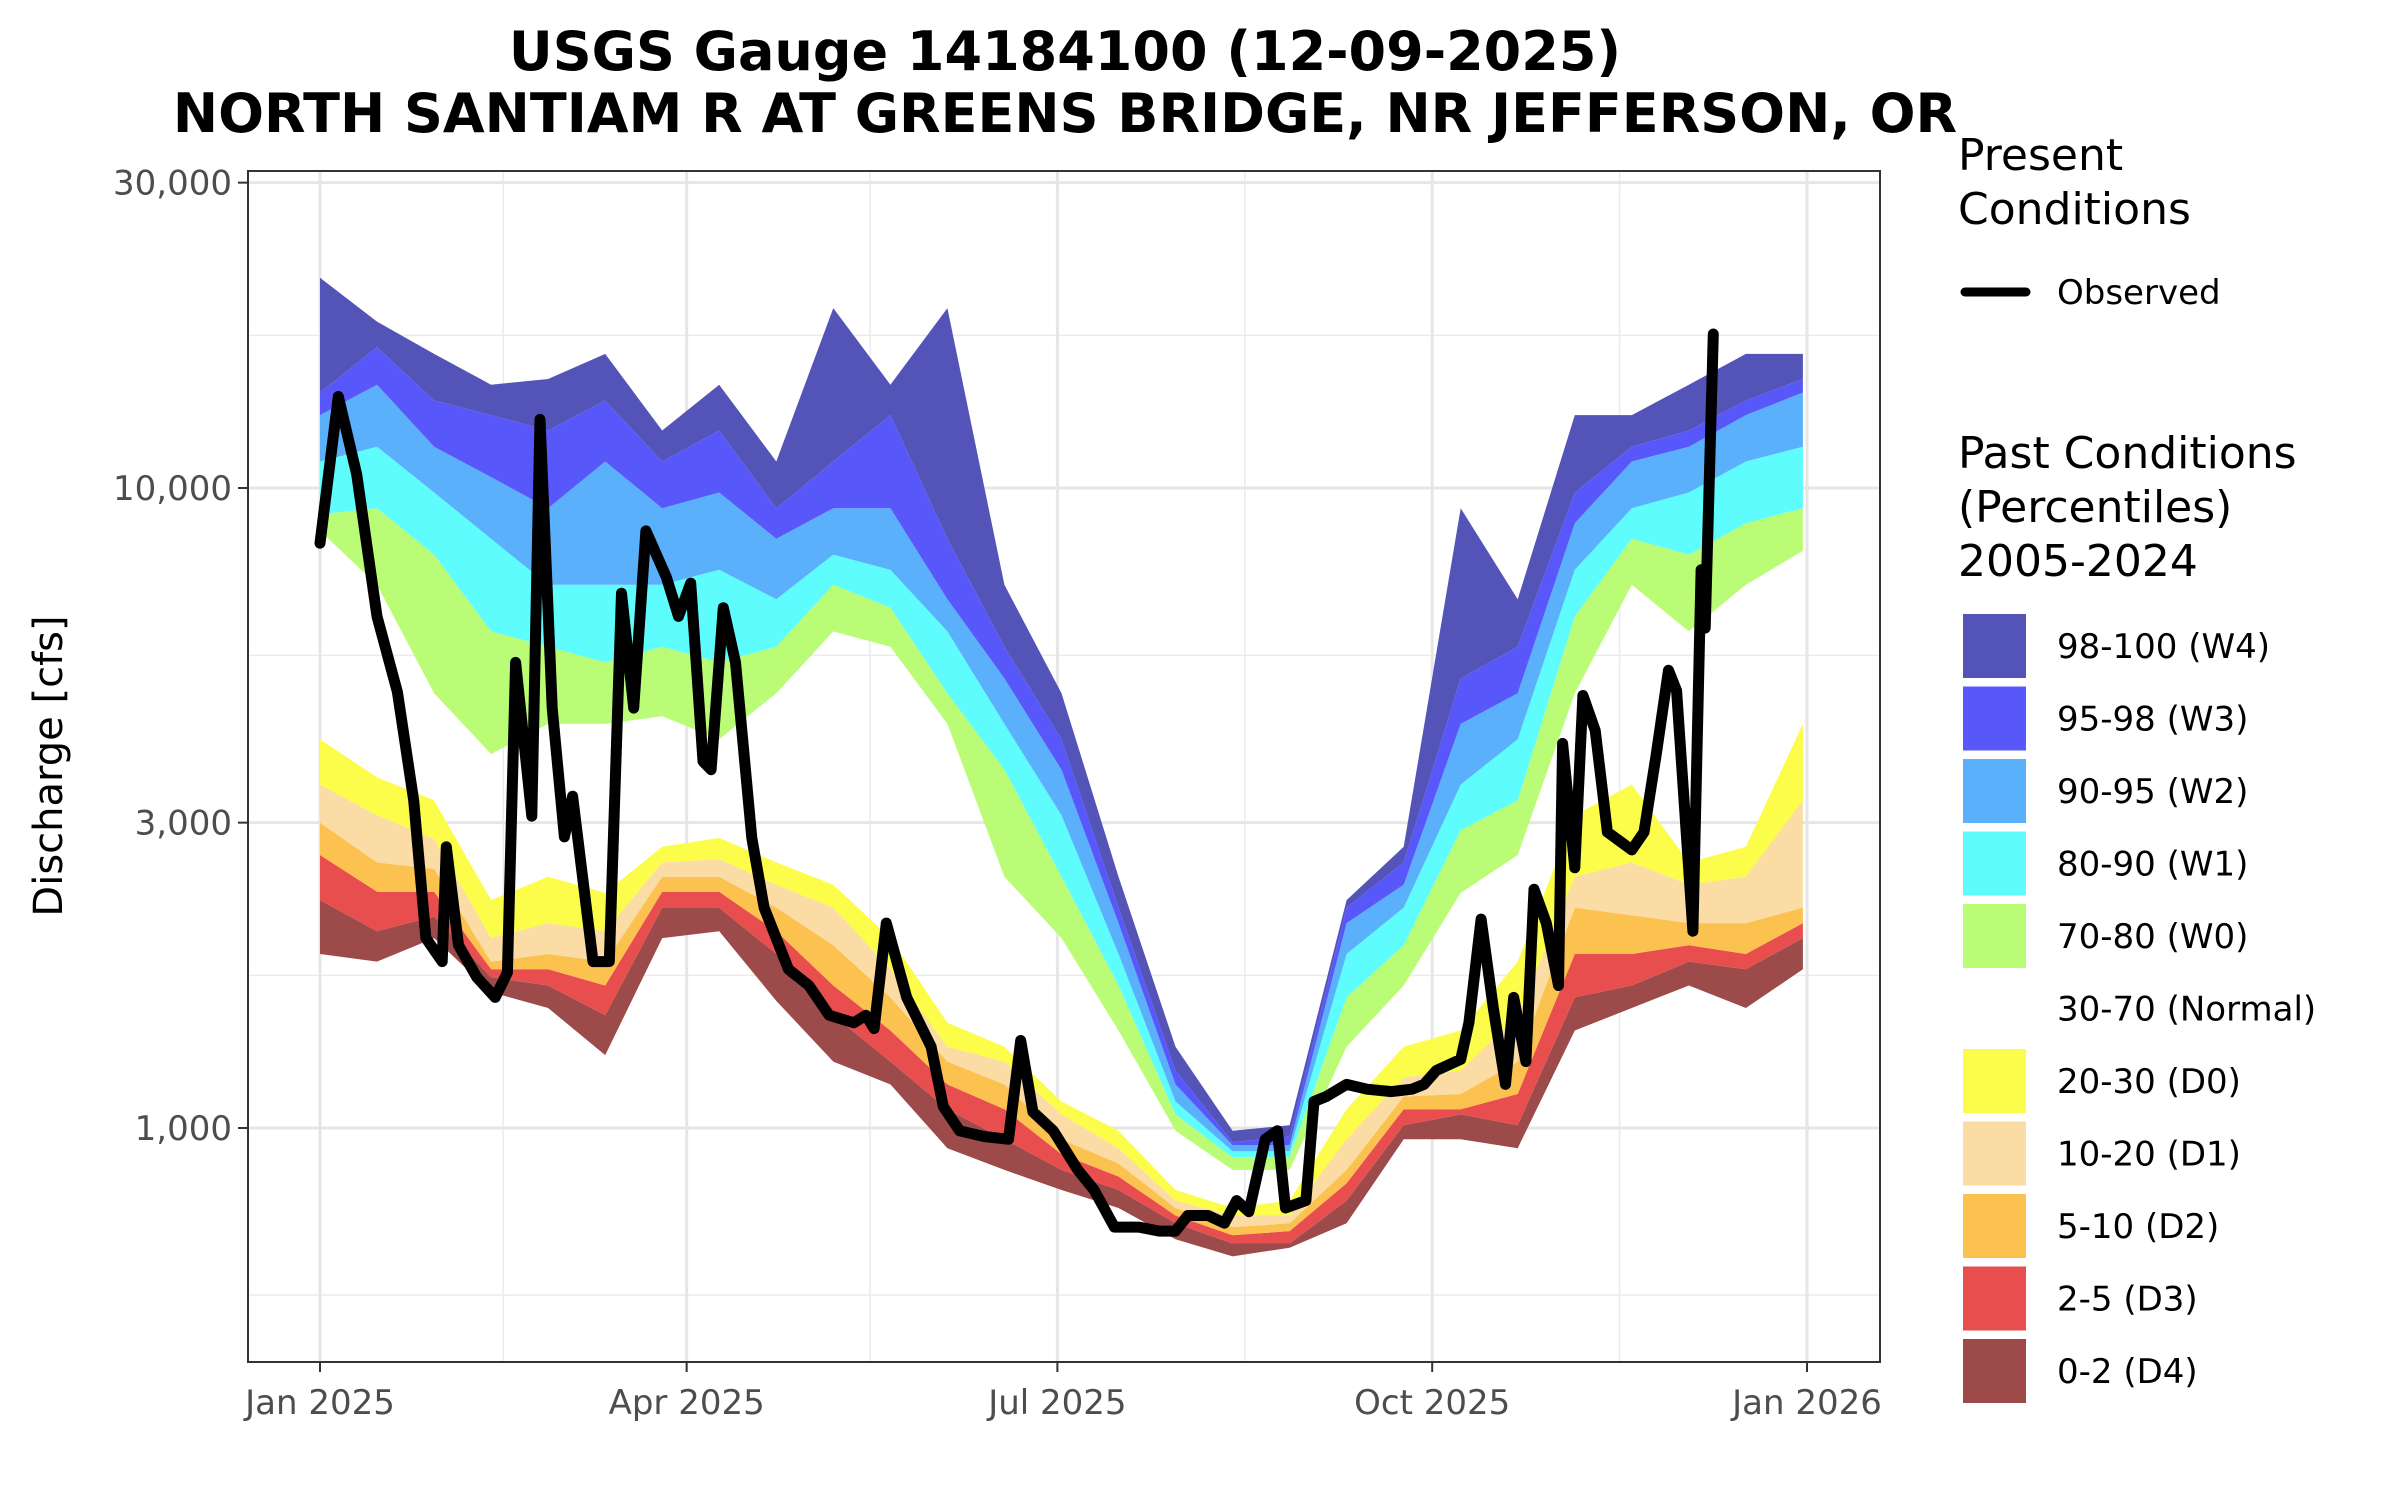  I want to click on y-axis: 1,000 3,000 10,000 30,000, so click(180, 656).